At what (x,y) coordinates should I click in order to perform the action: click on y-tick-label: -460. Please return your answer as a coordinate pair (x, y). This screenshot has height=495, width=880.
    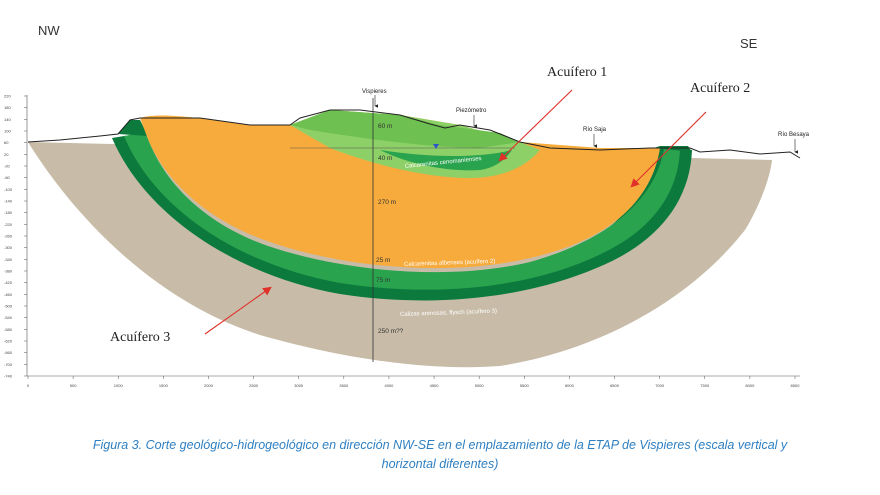
    Looking at the image, I should click on (8, 294).